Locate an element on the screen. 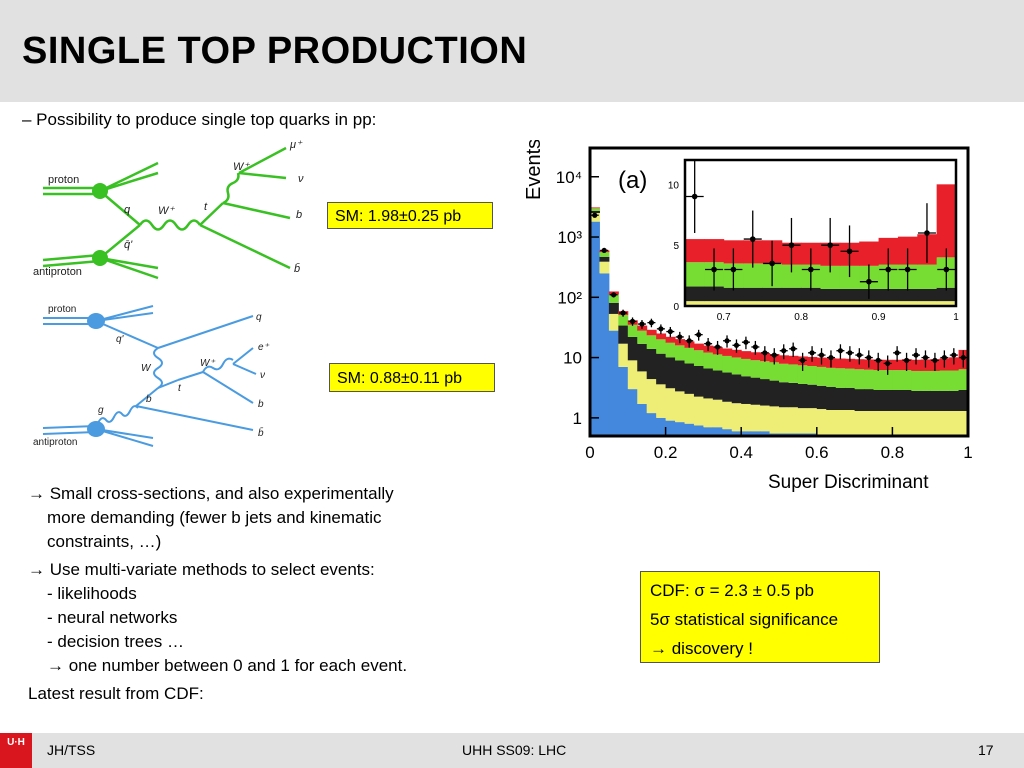  plot-frame is located at coordinates (779, 292).